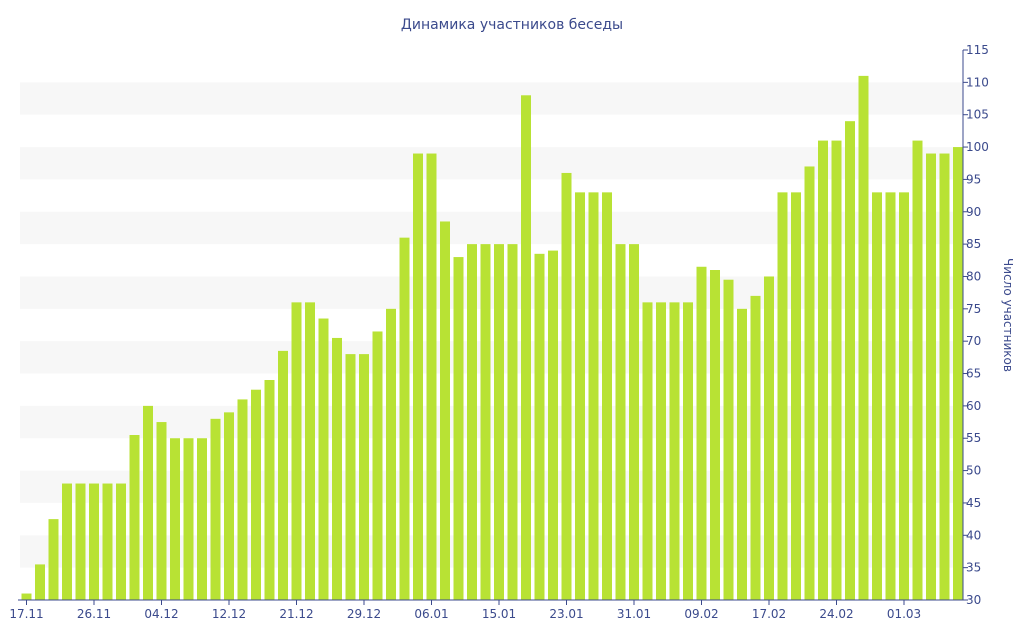 The width and height of the screenshot is (1024, 640). What do you see at coordinates (26, 614) in the screenshot?
I see `x-tick-label: 17.11` at bounding box center [26, 614].